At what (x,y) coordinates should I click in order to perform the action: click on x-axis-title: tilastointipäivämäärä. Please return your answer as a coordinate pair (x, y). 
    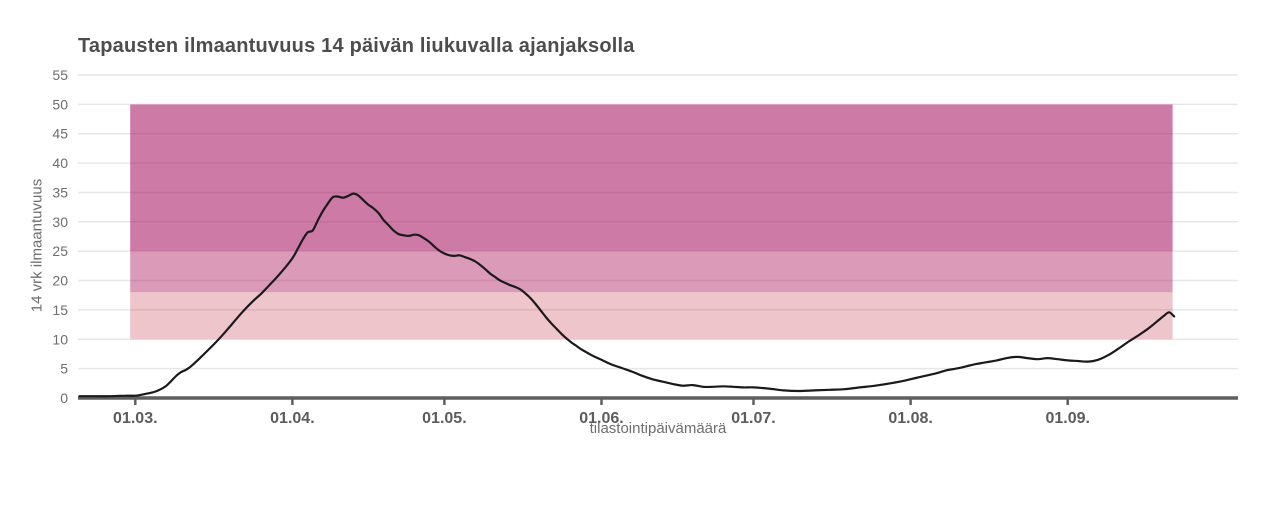
    Looking at the image, I should click on (658, 428).